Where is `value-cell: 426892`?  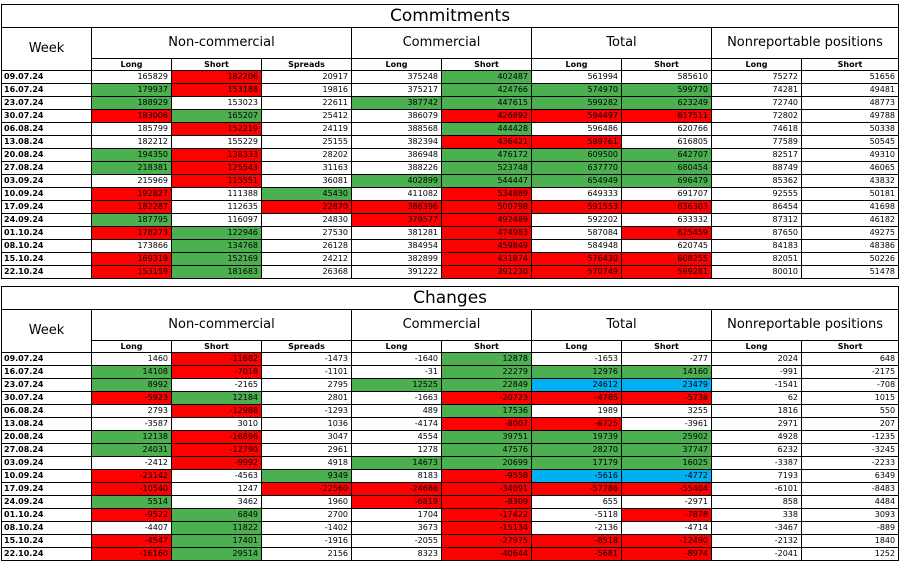 value-cell: 426892 is located at coordinates (486, 116).